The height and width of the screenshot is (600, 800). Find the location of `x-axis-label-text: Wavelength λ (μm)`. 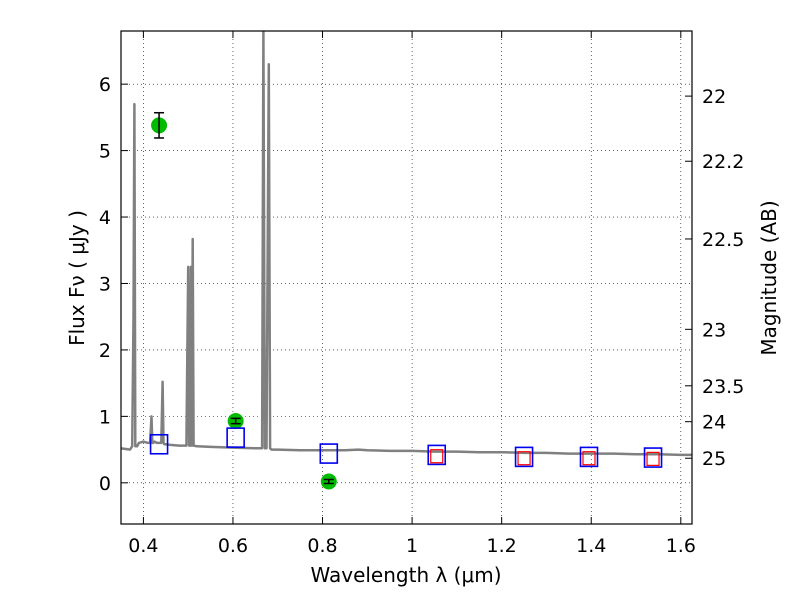

x-axis-label-text: Wavelength λ (μm) is located at coordinates (405, 575).